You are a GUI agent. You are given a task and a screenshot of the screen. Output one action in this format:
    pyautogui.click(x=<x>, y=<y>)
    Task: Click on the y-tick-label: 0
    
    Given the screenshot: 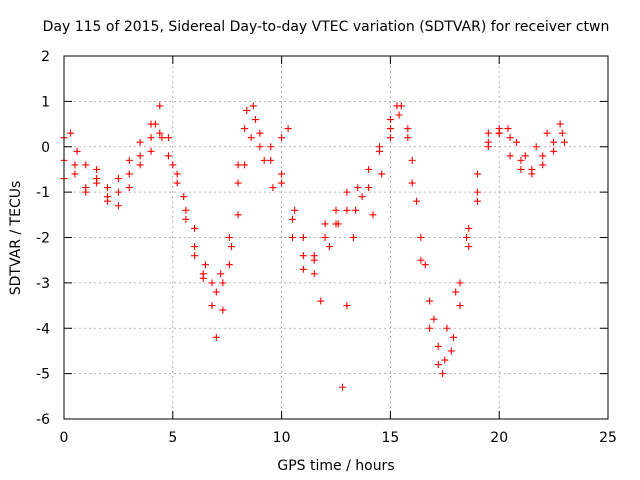 What is the action you would take?
    pyautogui.click(x=45, y=148)
    